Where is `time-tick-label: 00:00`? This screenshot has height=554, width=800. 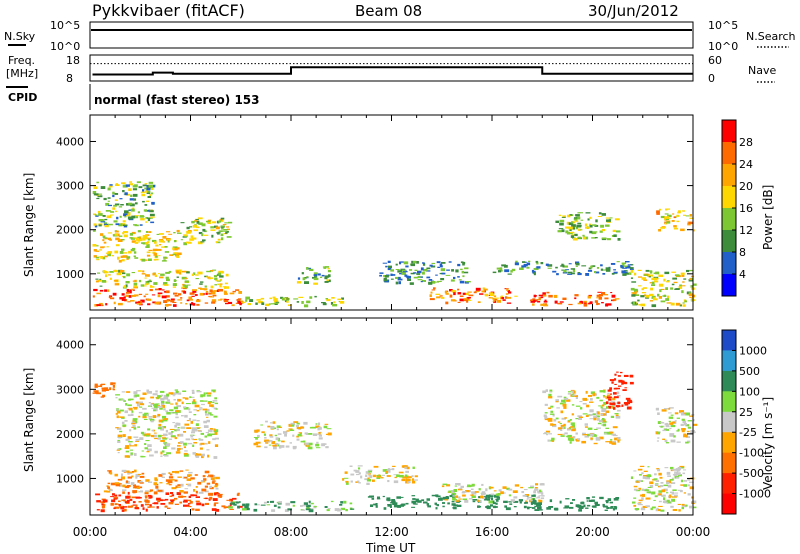 time-tick-label: 00:00 is located at coordinates (90, 532).